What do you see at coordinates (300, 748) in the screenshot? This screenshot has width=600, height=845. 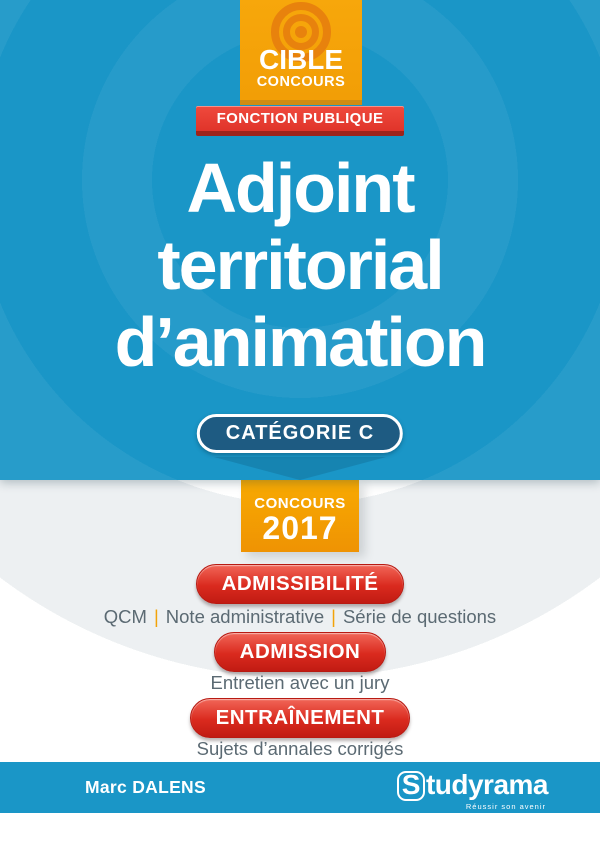 I see `entrainement-description: Sujets d’annales corrigés` at bounding box center [300, 748].